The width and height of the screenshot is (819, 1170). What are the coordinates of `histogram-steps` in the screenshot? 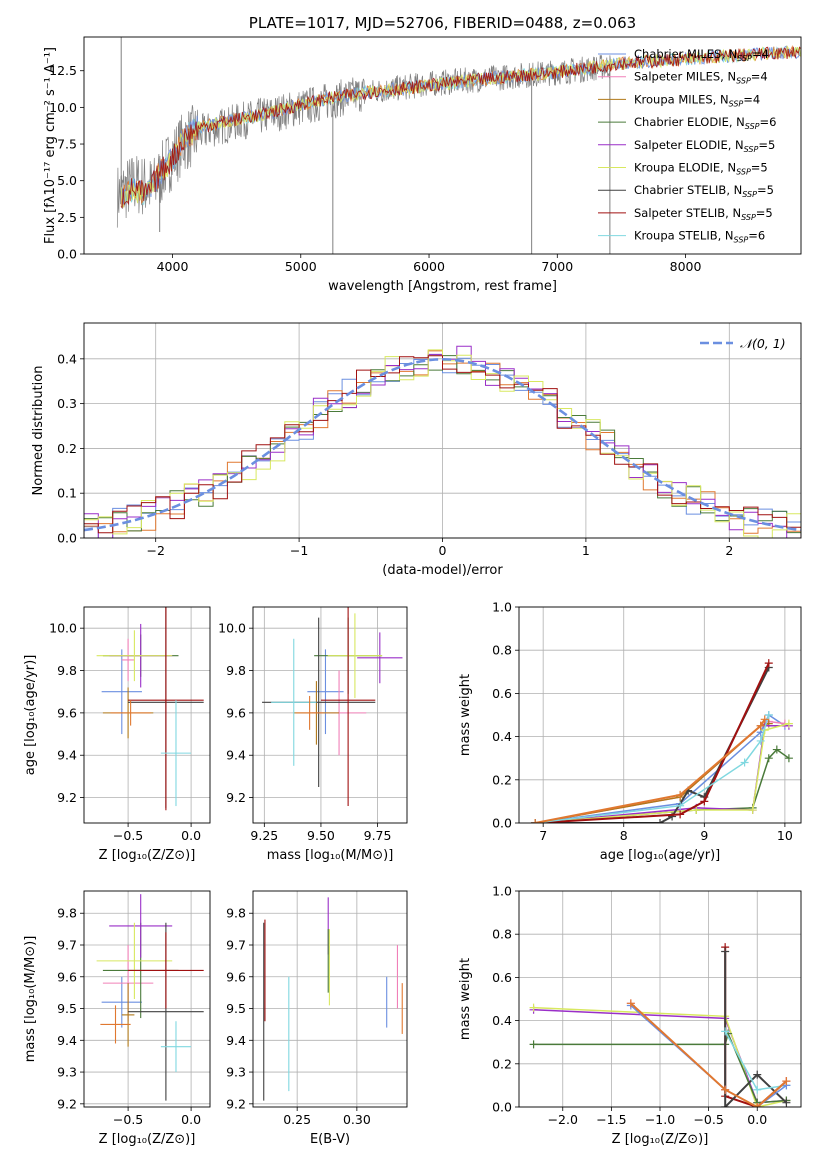 It's located at (442, 441).